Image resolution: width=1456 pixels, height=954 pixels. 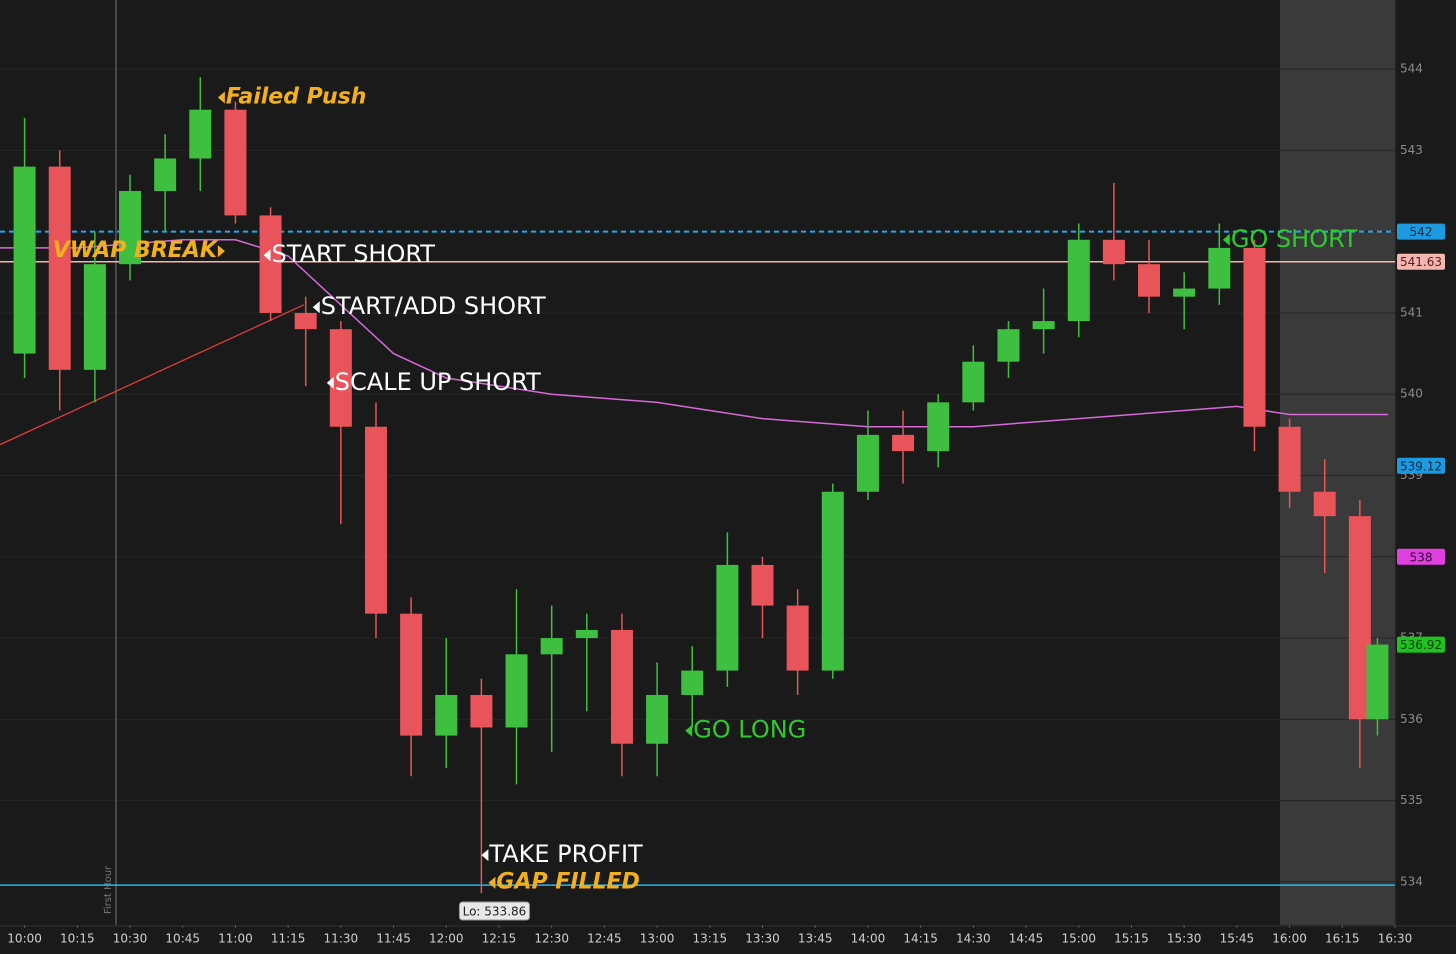 What do you see at coordinates (393, 939) in the screenshot?
I see `x-tick-label: 11:45` at bounding box center [393, 939].